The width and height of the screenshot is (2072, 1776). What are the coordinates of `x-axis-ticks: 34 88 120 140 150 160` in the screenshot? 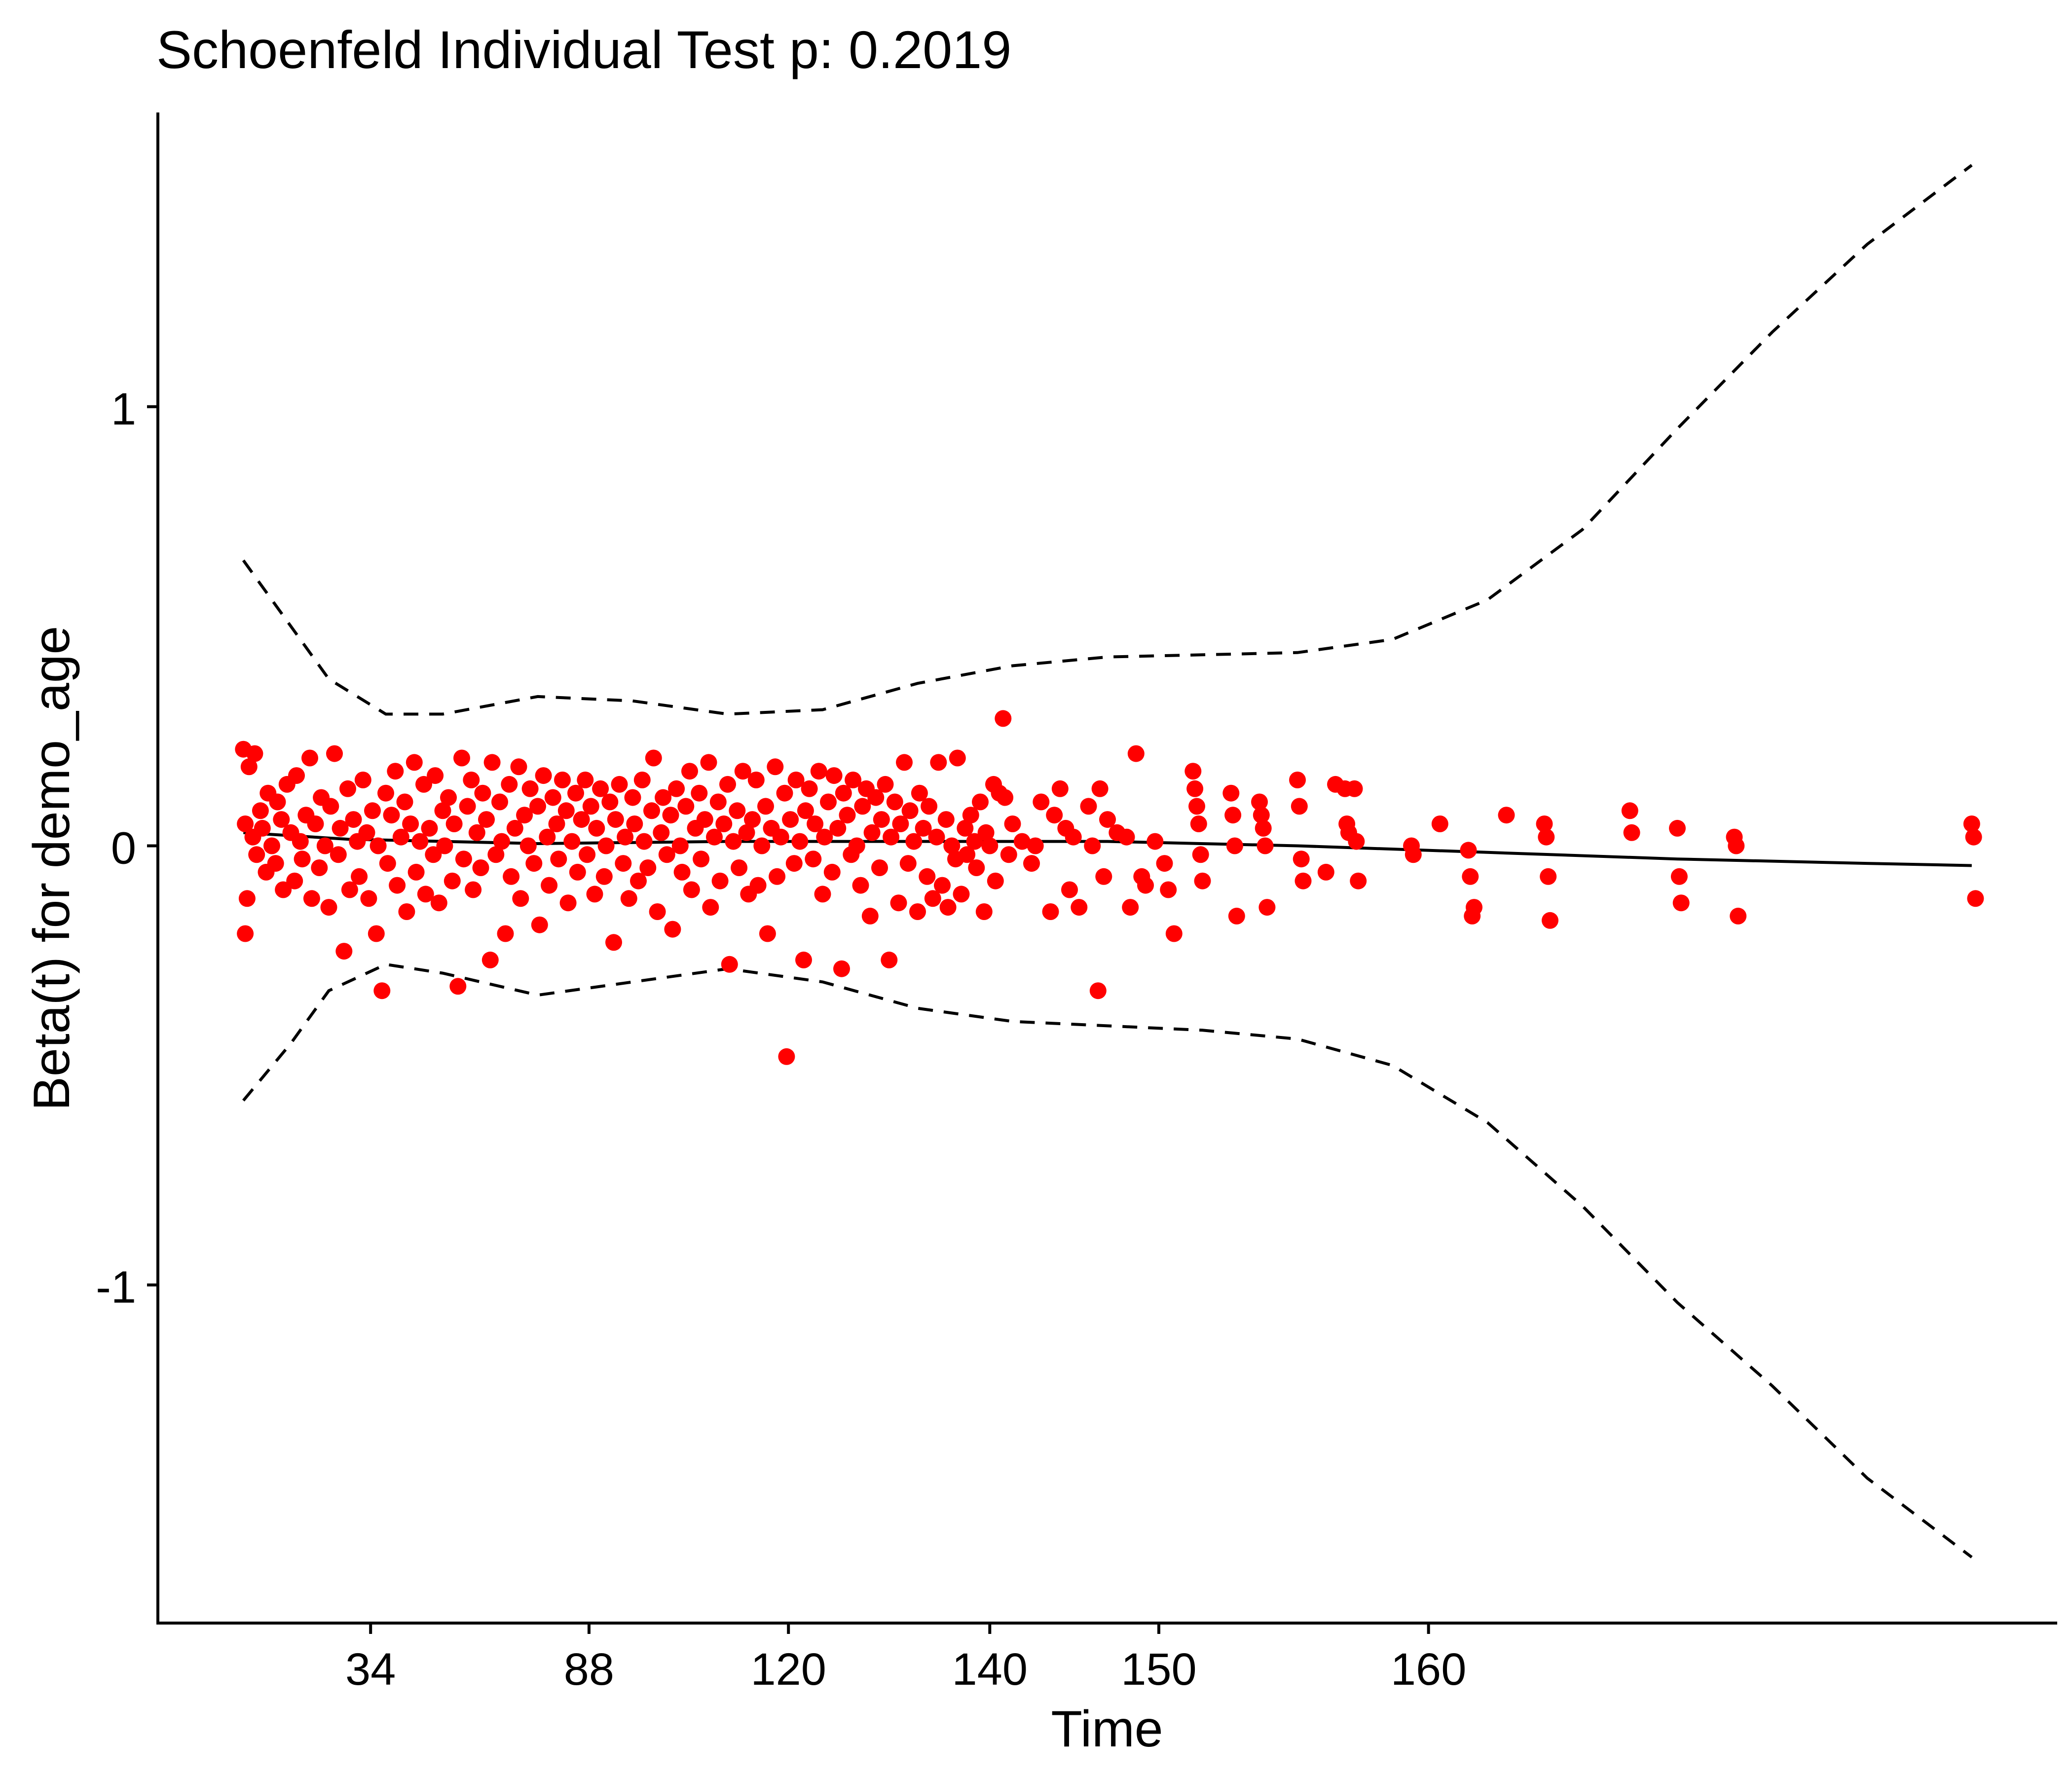 It's located at (906, 1659).